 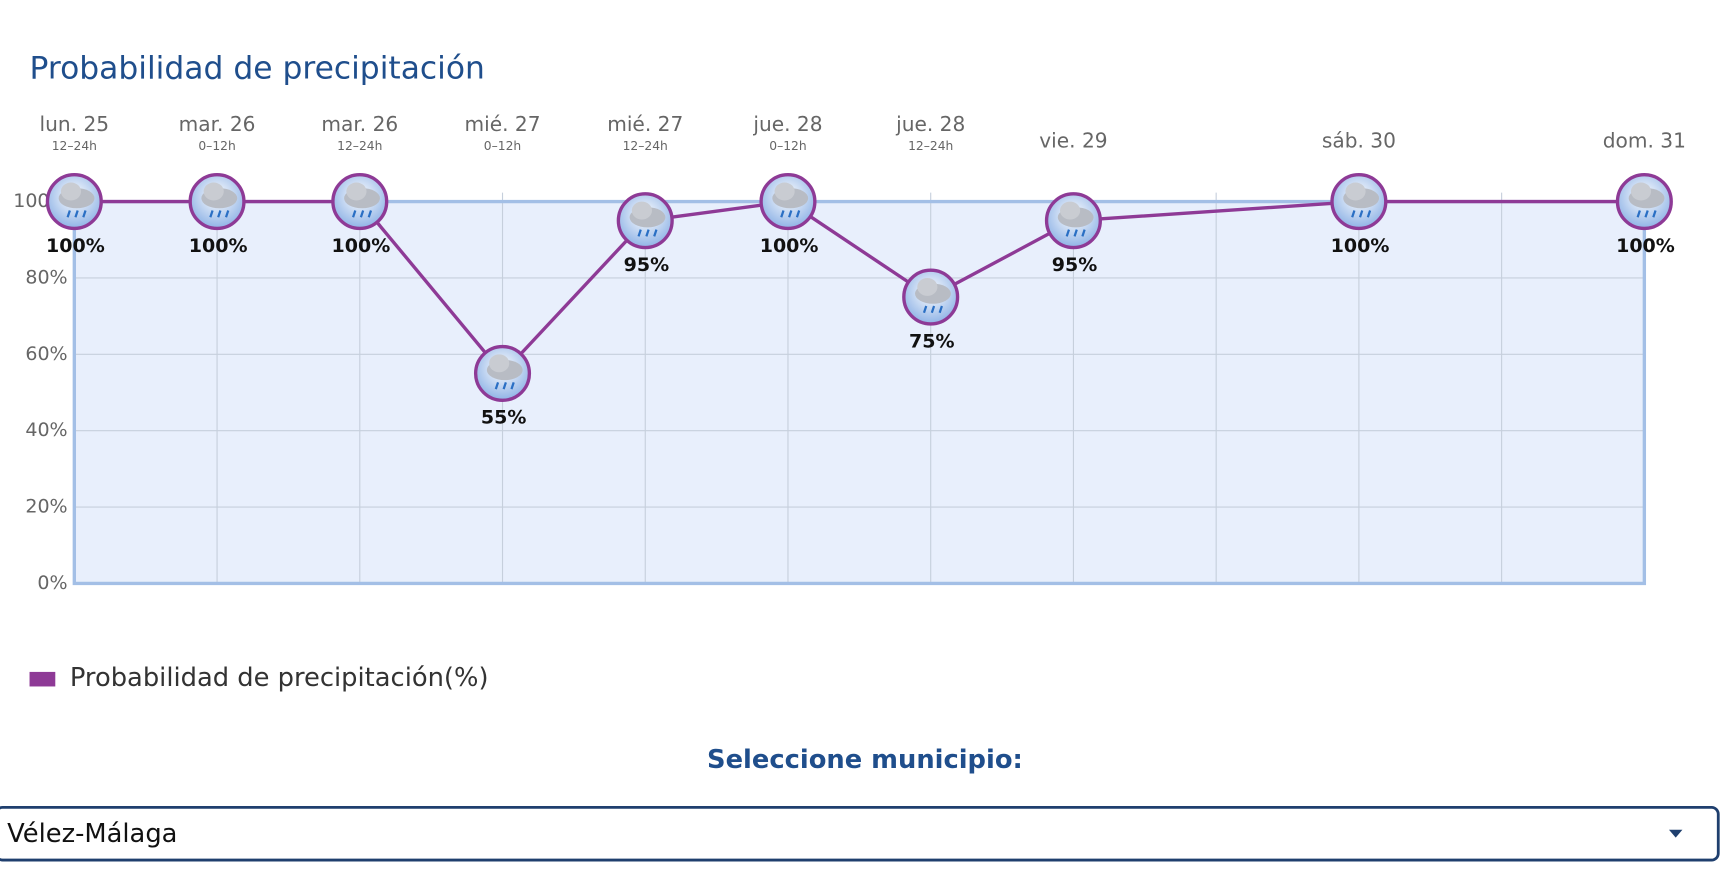 I want to click on legend-swatch, so click(x=42, y=679).